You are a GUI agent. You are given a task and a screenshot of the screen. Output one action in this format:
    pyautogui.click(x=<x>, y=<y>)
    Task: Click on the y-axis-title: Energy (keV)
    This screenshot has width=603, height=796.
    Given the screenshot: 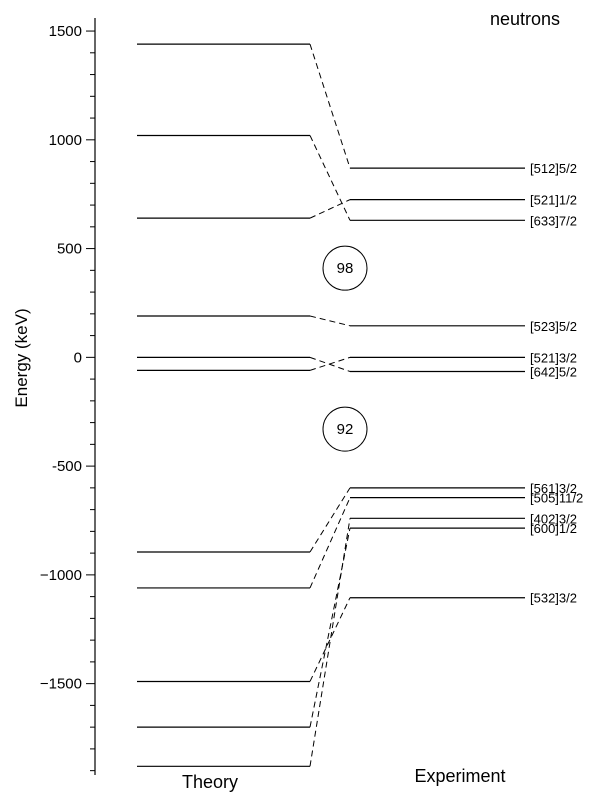 What is the action you would take?
    pyautogui.click(x=21, y=357)
    